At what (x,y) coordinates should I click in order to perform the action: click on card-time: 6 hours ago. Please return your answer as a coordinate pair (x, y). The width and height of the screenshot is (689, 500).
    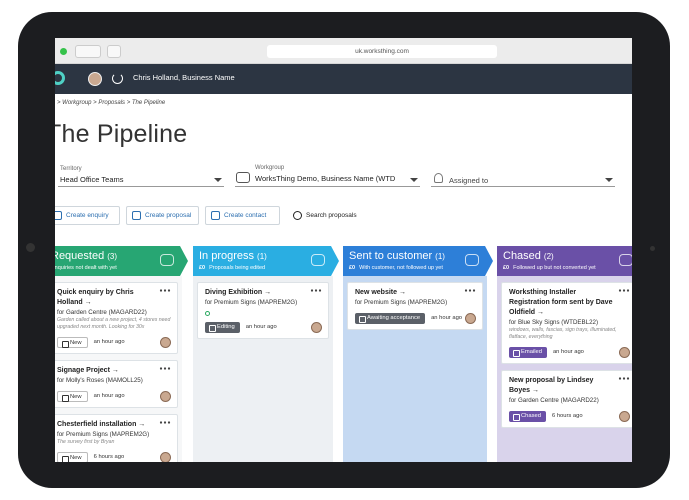
    Looking at the image, I should click on (567, 416).